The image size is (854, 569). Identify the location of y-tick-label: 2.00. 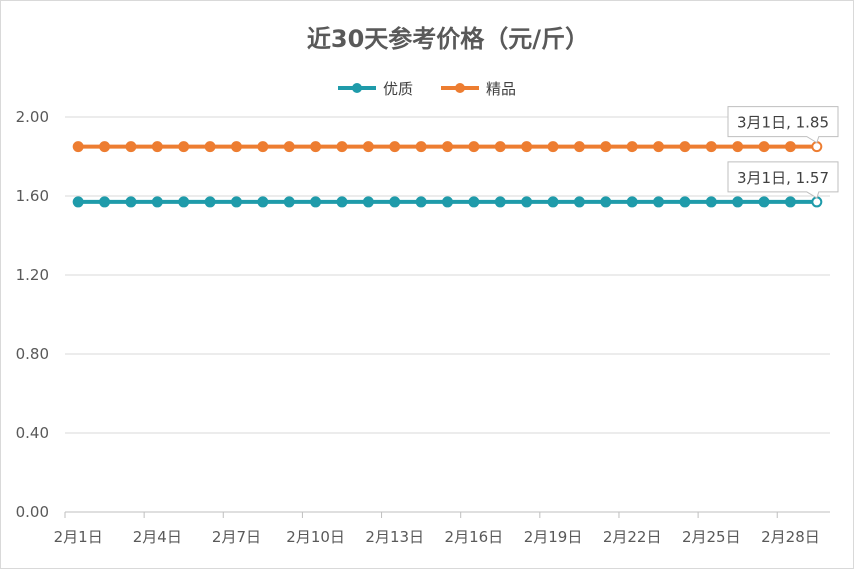
(32, 117).